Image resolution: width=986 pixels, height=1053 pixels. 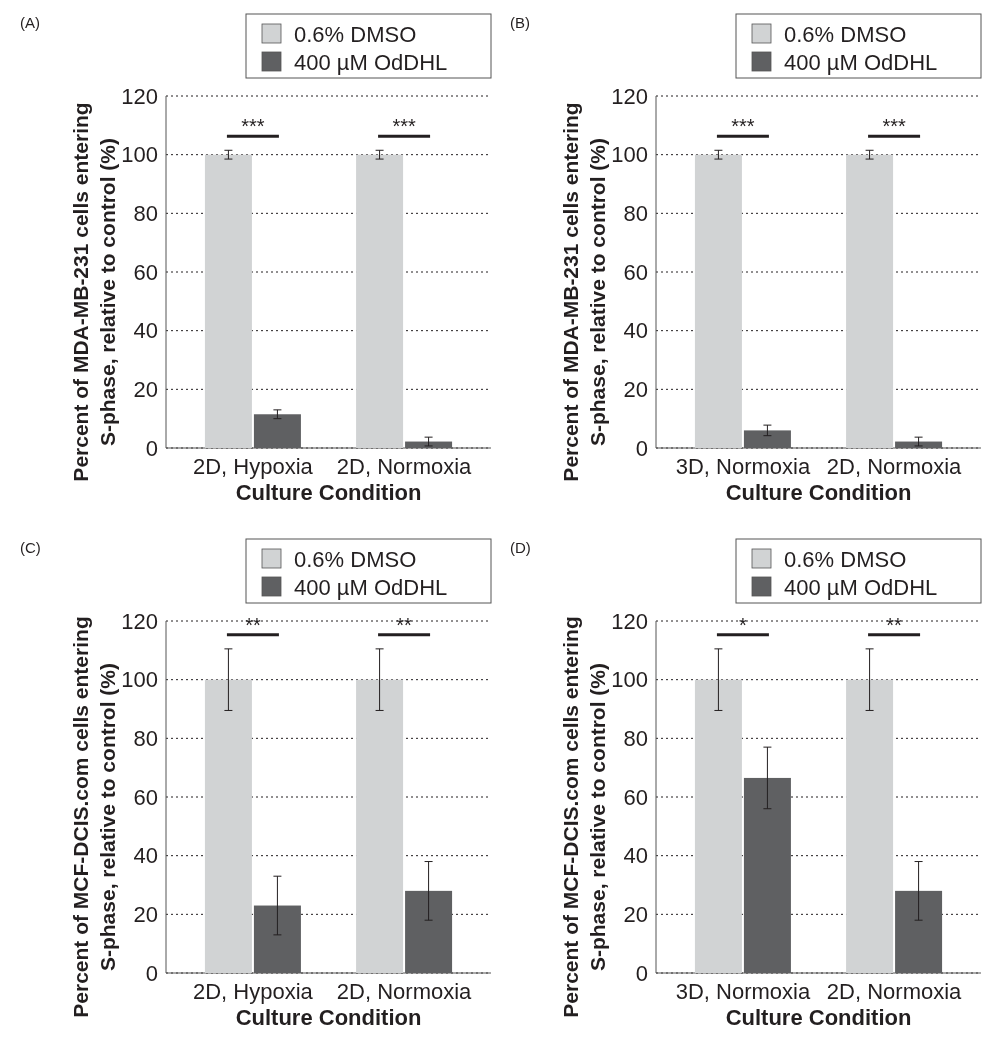 What do you see at coordinates (30, 22) in the screenshot?
I see `text: (A)` at bounding box center [30, 22].